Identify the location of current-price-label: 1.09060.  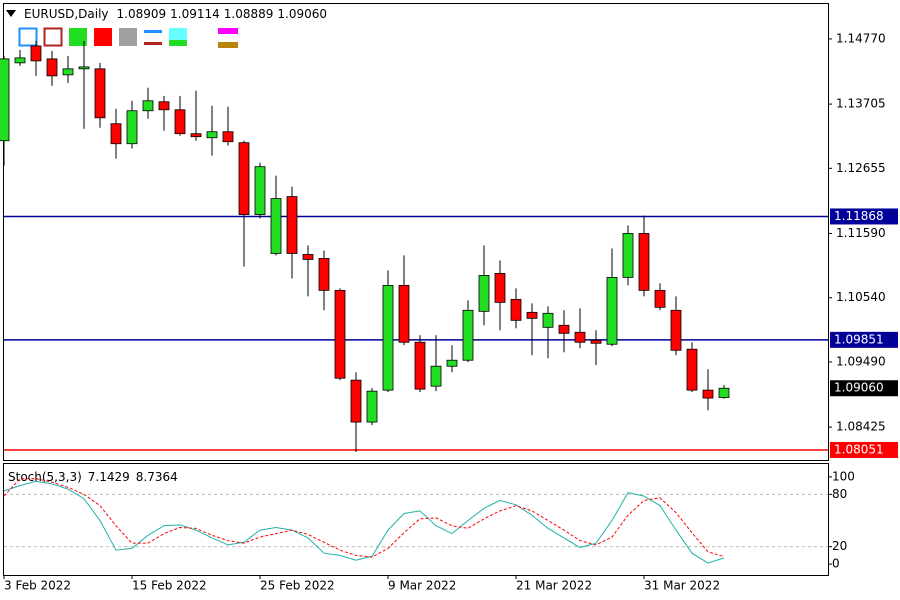
(859, 388).